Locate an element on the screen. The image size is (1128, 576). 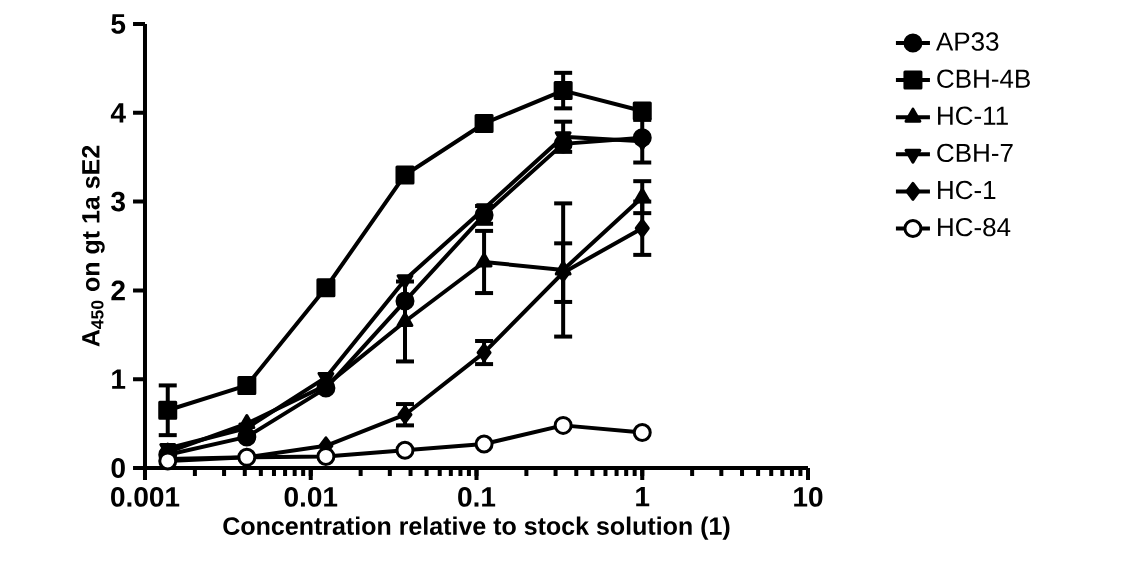
y-axis-title: A$_{450}$ on gt 1a sE2 is located at coordinates (93, 246).